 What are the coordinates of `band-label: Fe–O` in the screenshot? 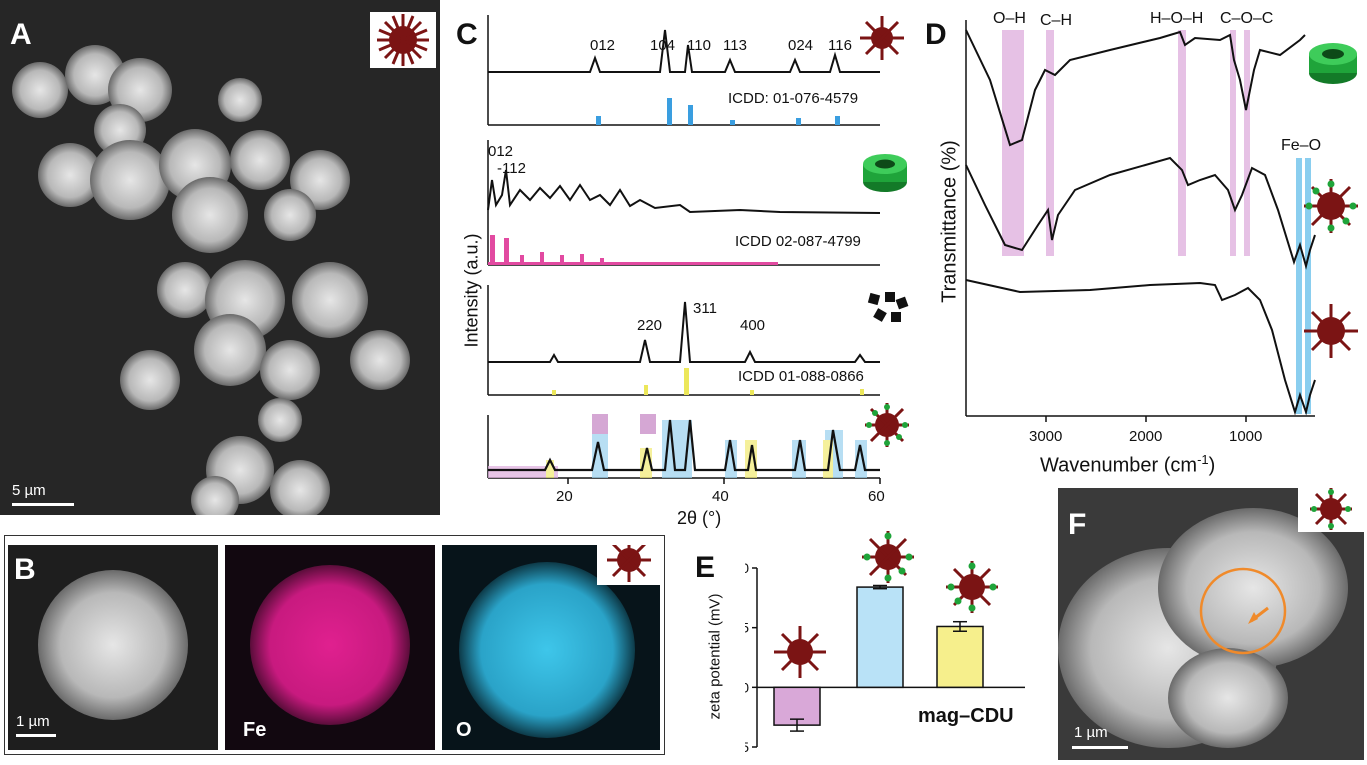 It's located at (1301, 145).